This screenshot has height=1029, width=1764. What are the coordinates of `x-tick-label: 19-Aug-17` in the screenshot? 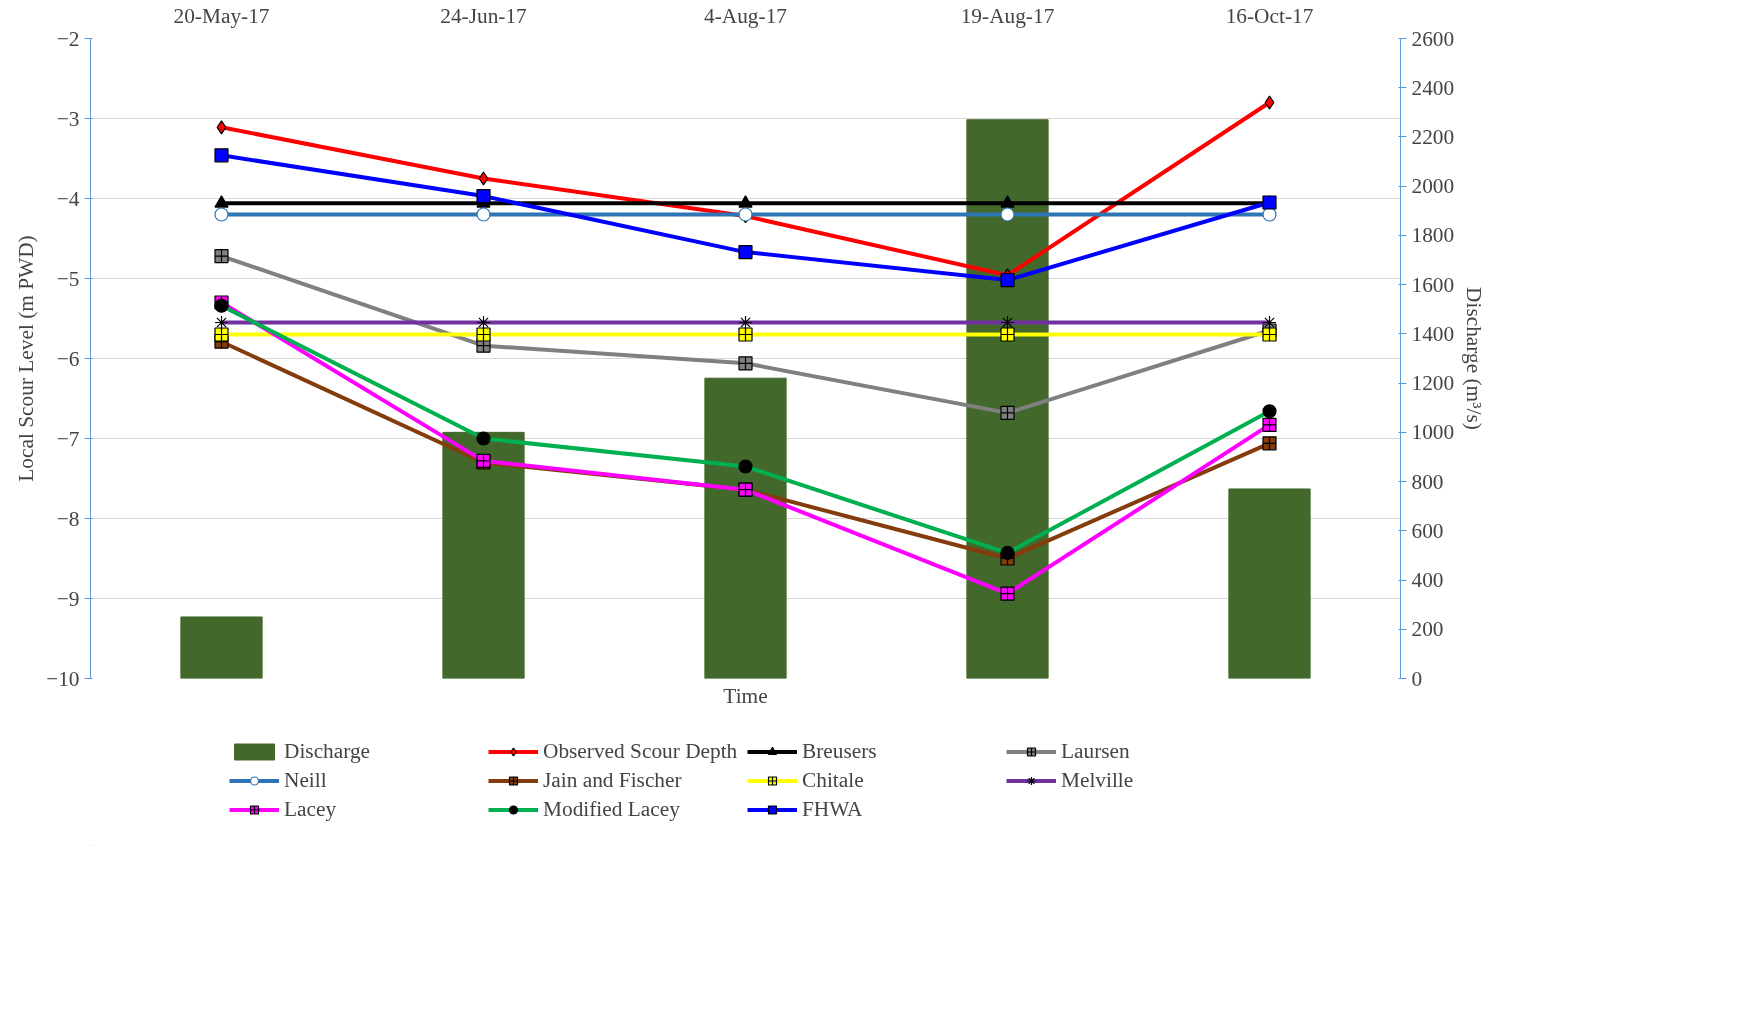 It's located at (1007, 15).